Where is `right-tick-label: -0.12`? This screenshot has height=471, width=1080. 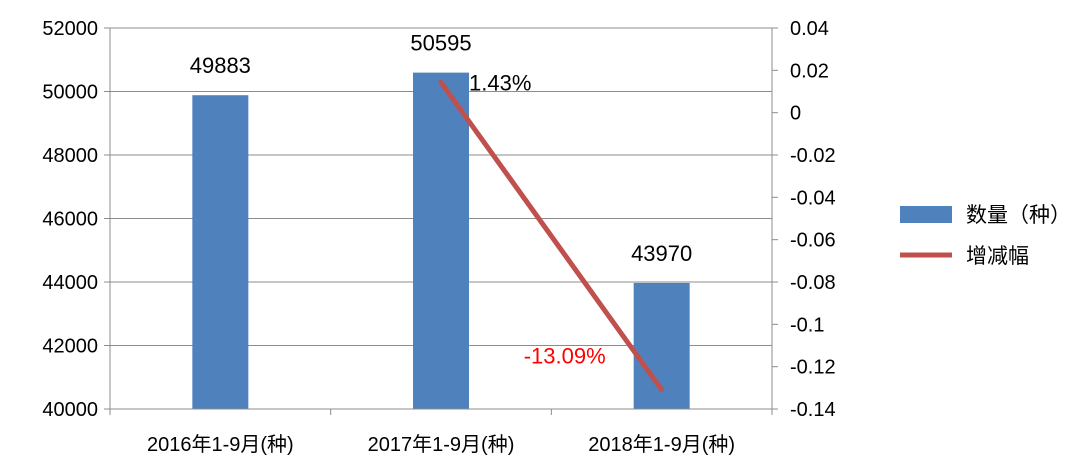
right-tick-label: -0.12 is located at coordinates (813, 368).